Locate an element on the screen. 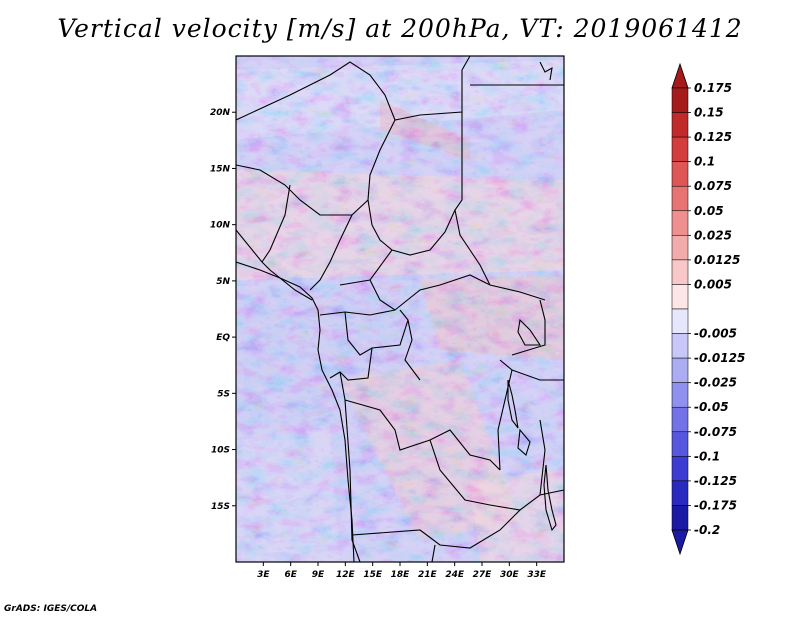  lon-tick-label: 18E is located at coordinates (401, 575).